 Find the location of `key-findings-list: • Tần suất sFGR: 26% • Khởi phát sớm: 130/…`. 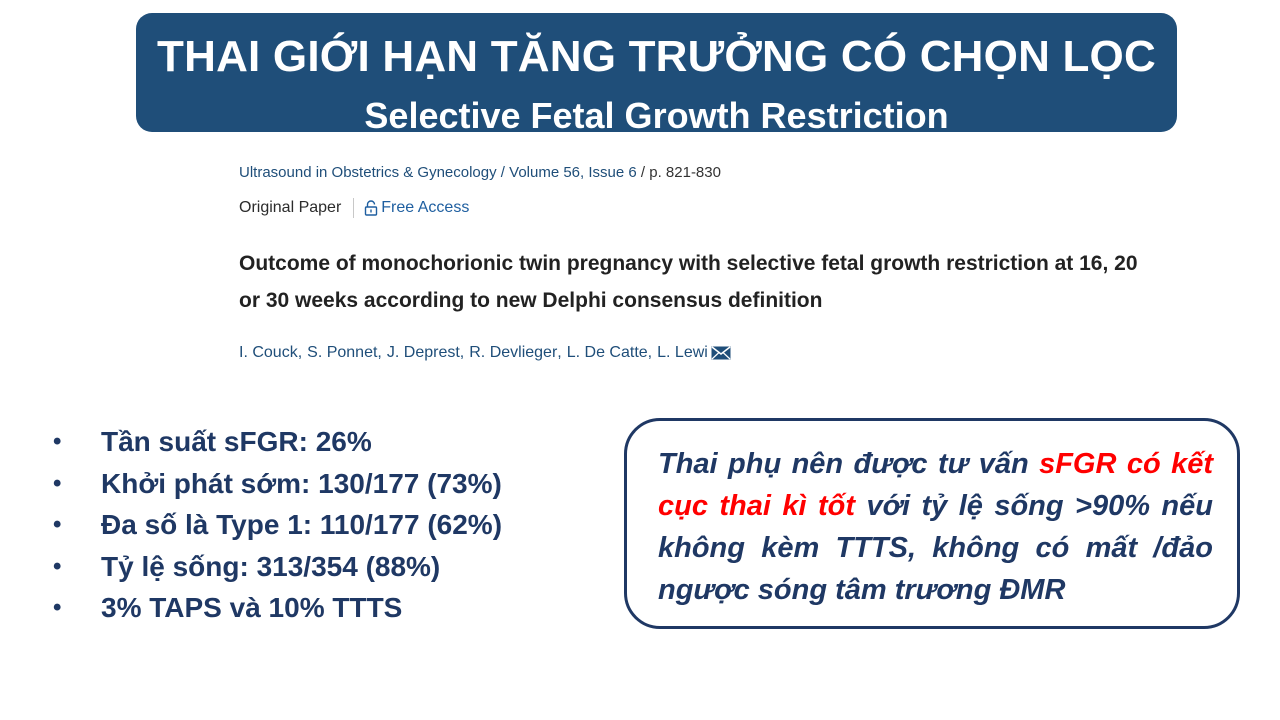

key-findings-list: • Tần suất sFGR: 26% • Khởi phát sớm: 130/… is located at coordinates (276, 525).